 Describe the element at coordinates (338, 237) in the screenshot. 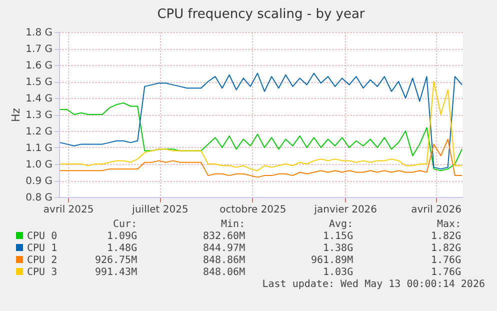

I see `text: 1.15G` at that location.